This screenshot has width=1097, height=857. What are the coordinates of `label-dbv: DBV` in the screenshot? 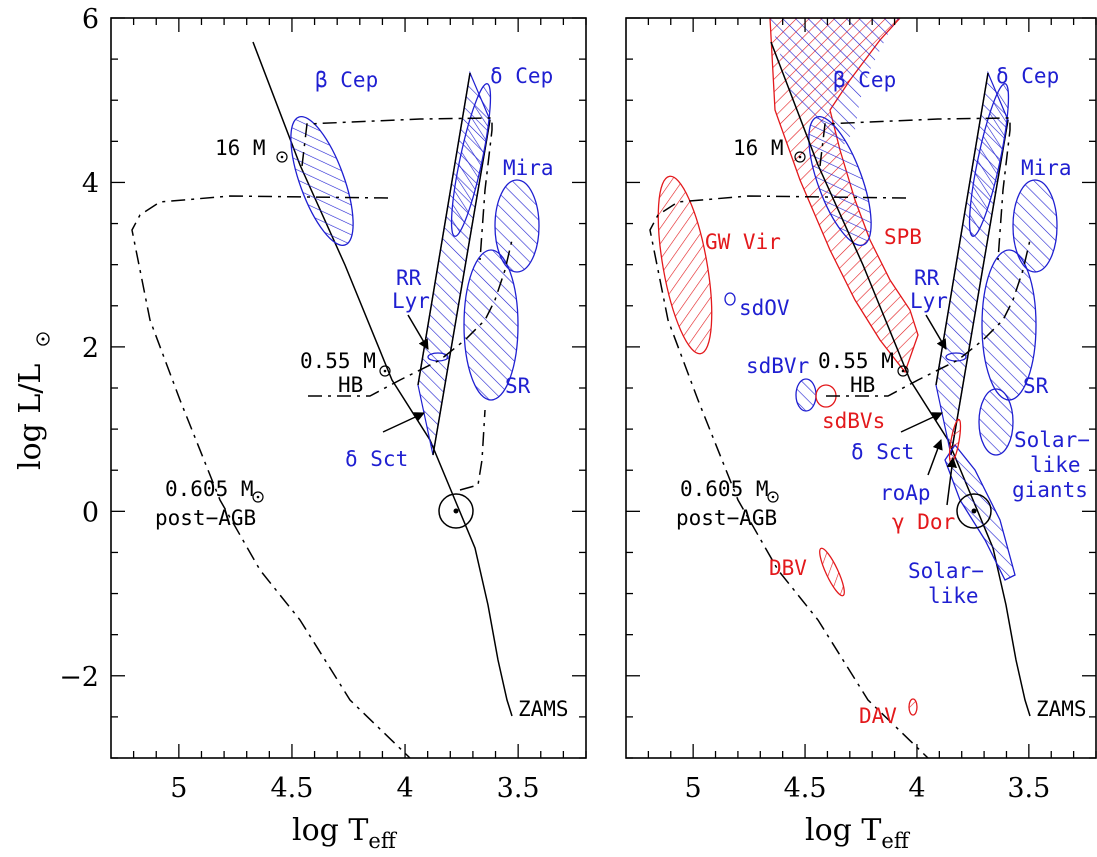 It's located at (788, 568).